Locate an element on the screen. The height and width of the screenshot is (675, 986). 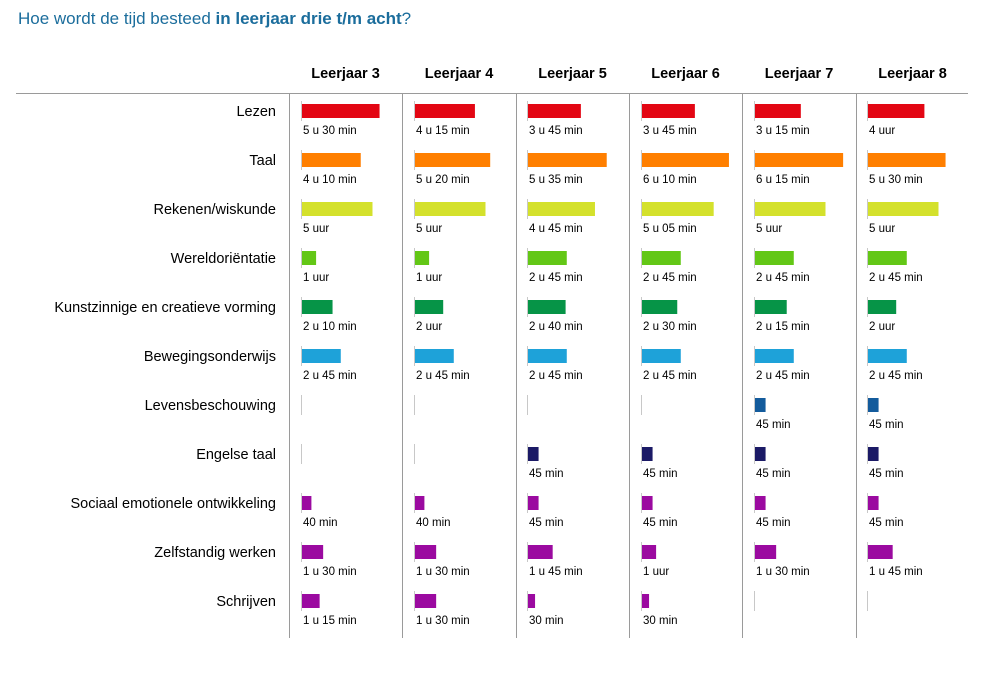
row-label-engelse-taal: Engelse taal is located at coordinates (236, 455).